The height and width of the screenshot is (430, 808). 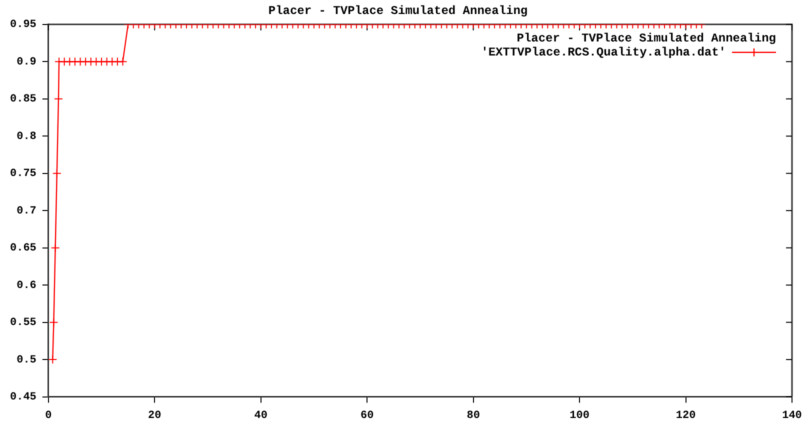 What do you see at coordinates (26, 286) in the screenshot?
I see `y-tick-label: 0.6` at bounding box center [26, 286].